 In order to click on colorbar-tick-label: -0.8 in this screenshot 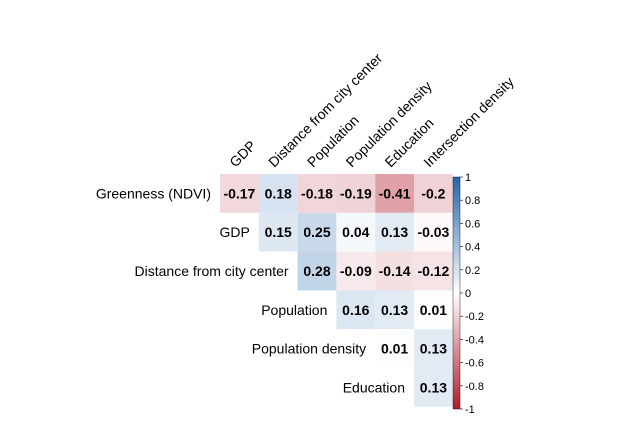, I will do `click(474, 387)`.